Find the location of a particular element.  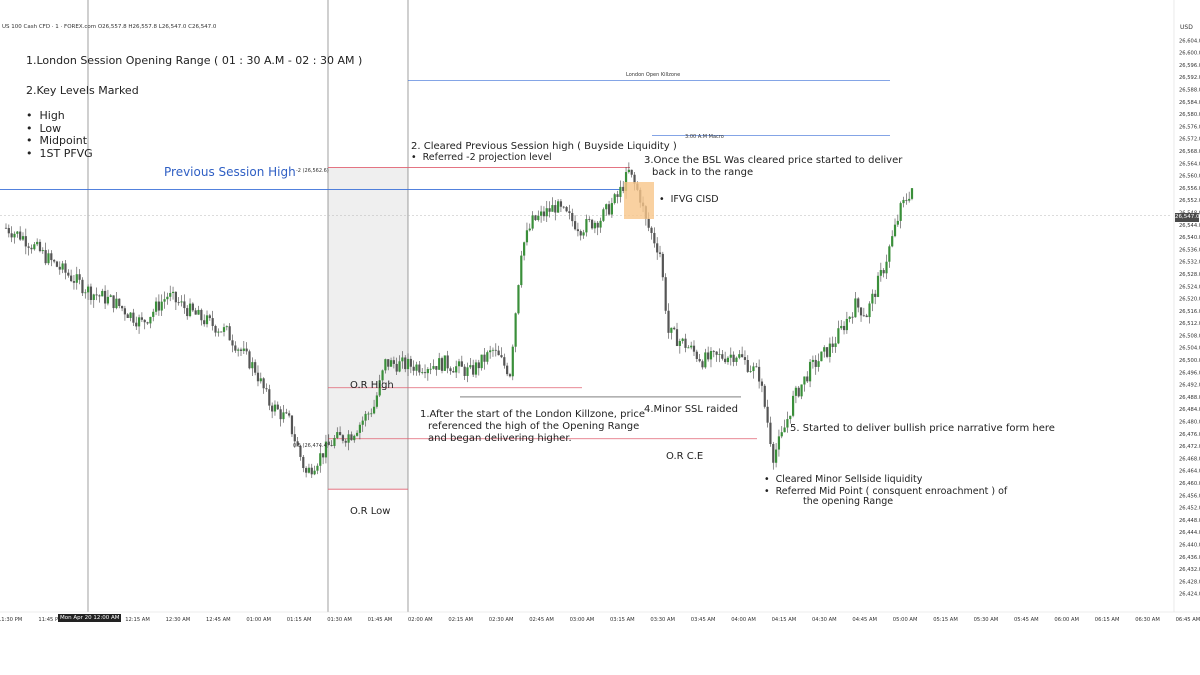

note-title-key-levels: 2.Key Levels Marked is located at coordinates (82, 90).